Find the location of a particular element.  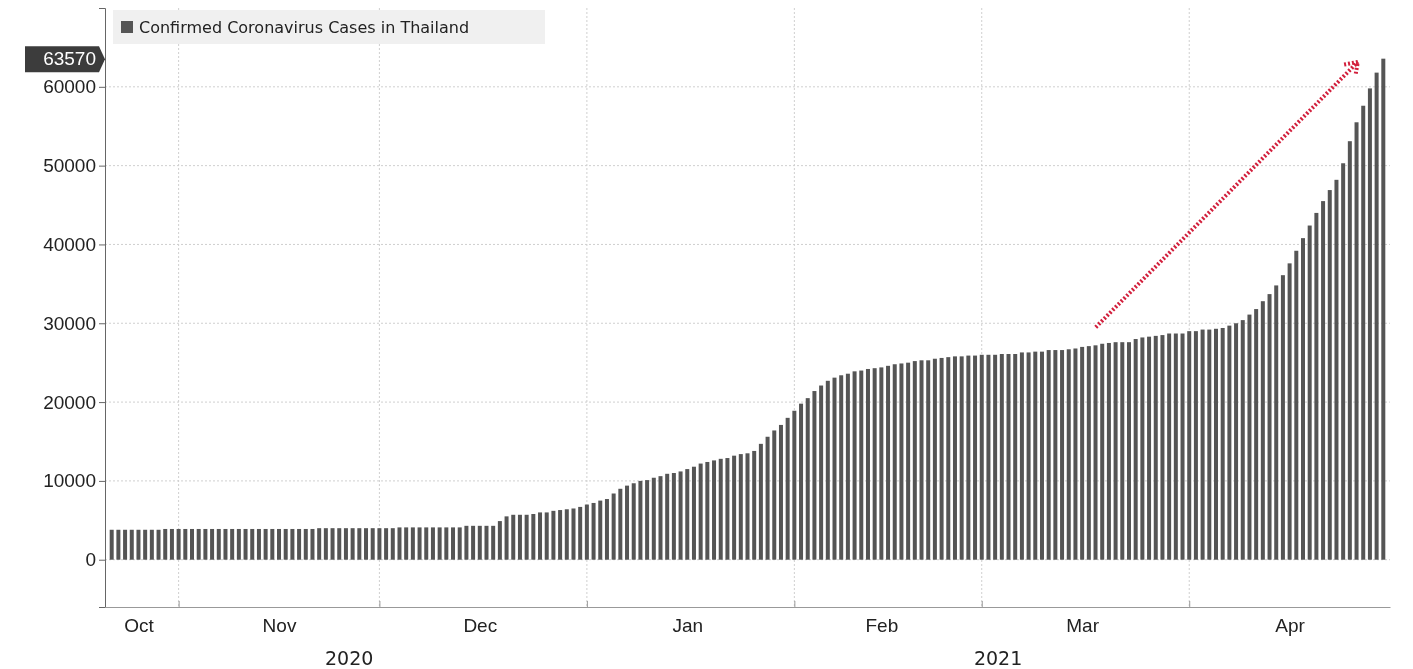

legend-label: Confirmed Coronavirus Cases in Thailand is located at coordinates (304, 27).